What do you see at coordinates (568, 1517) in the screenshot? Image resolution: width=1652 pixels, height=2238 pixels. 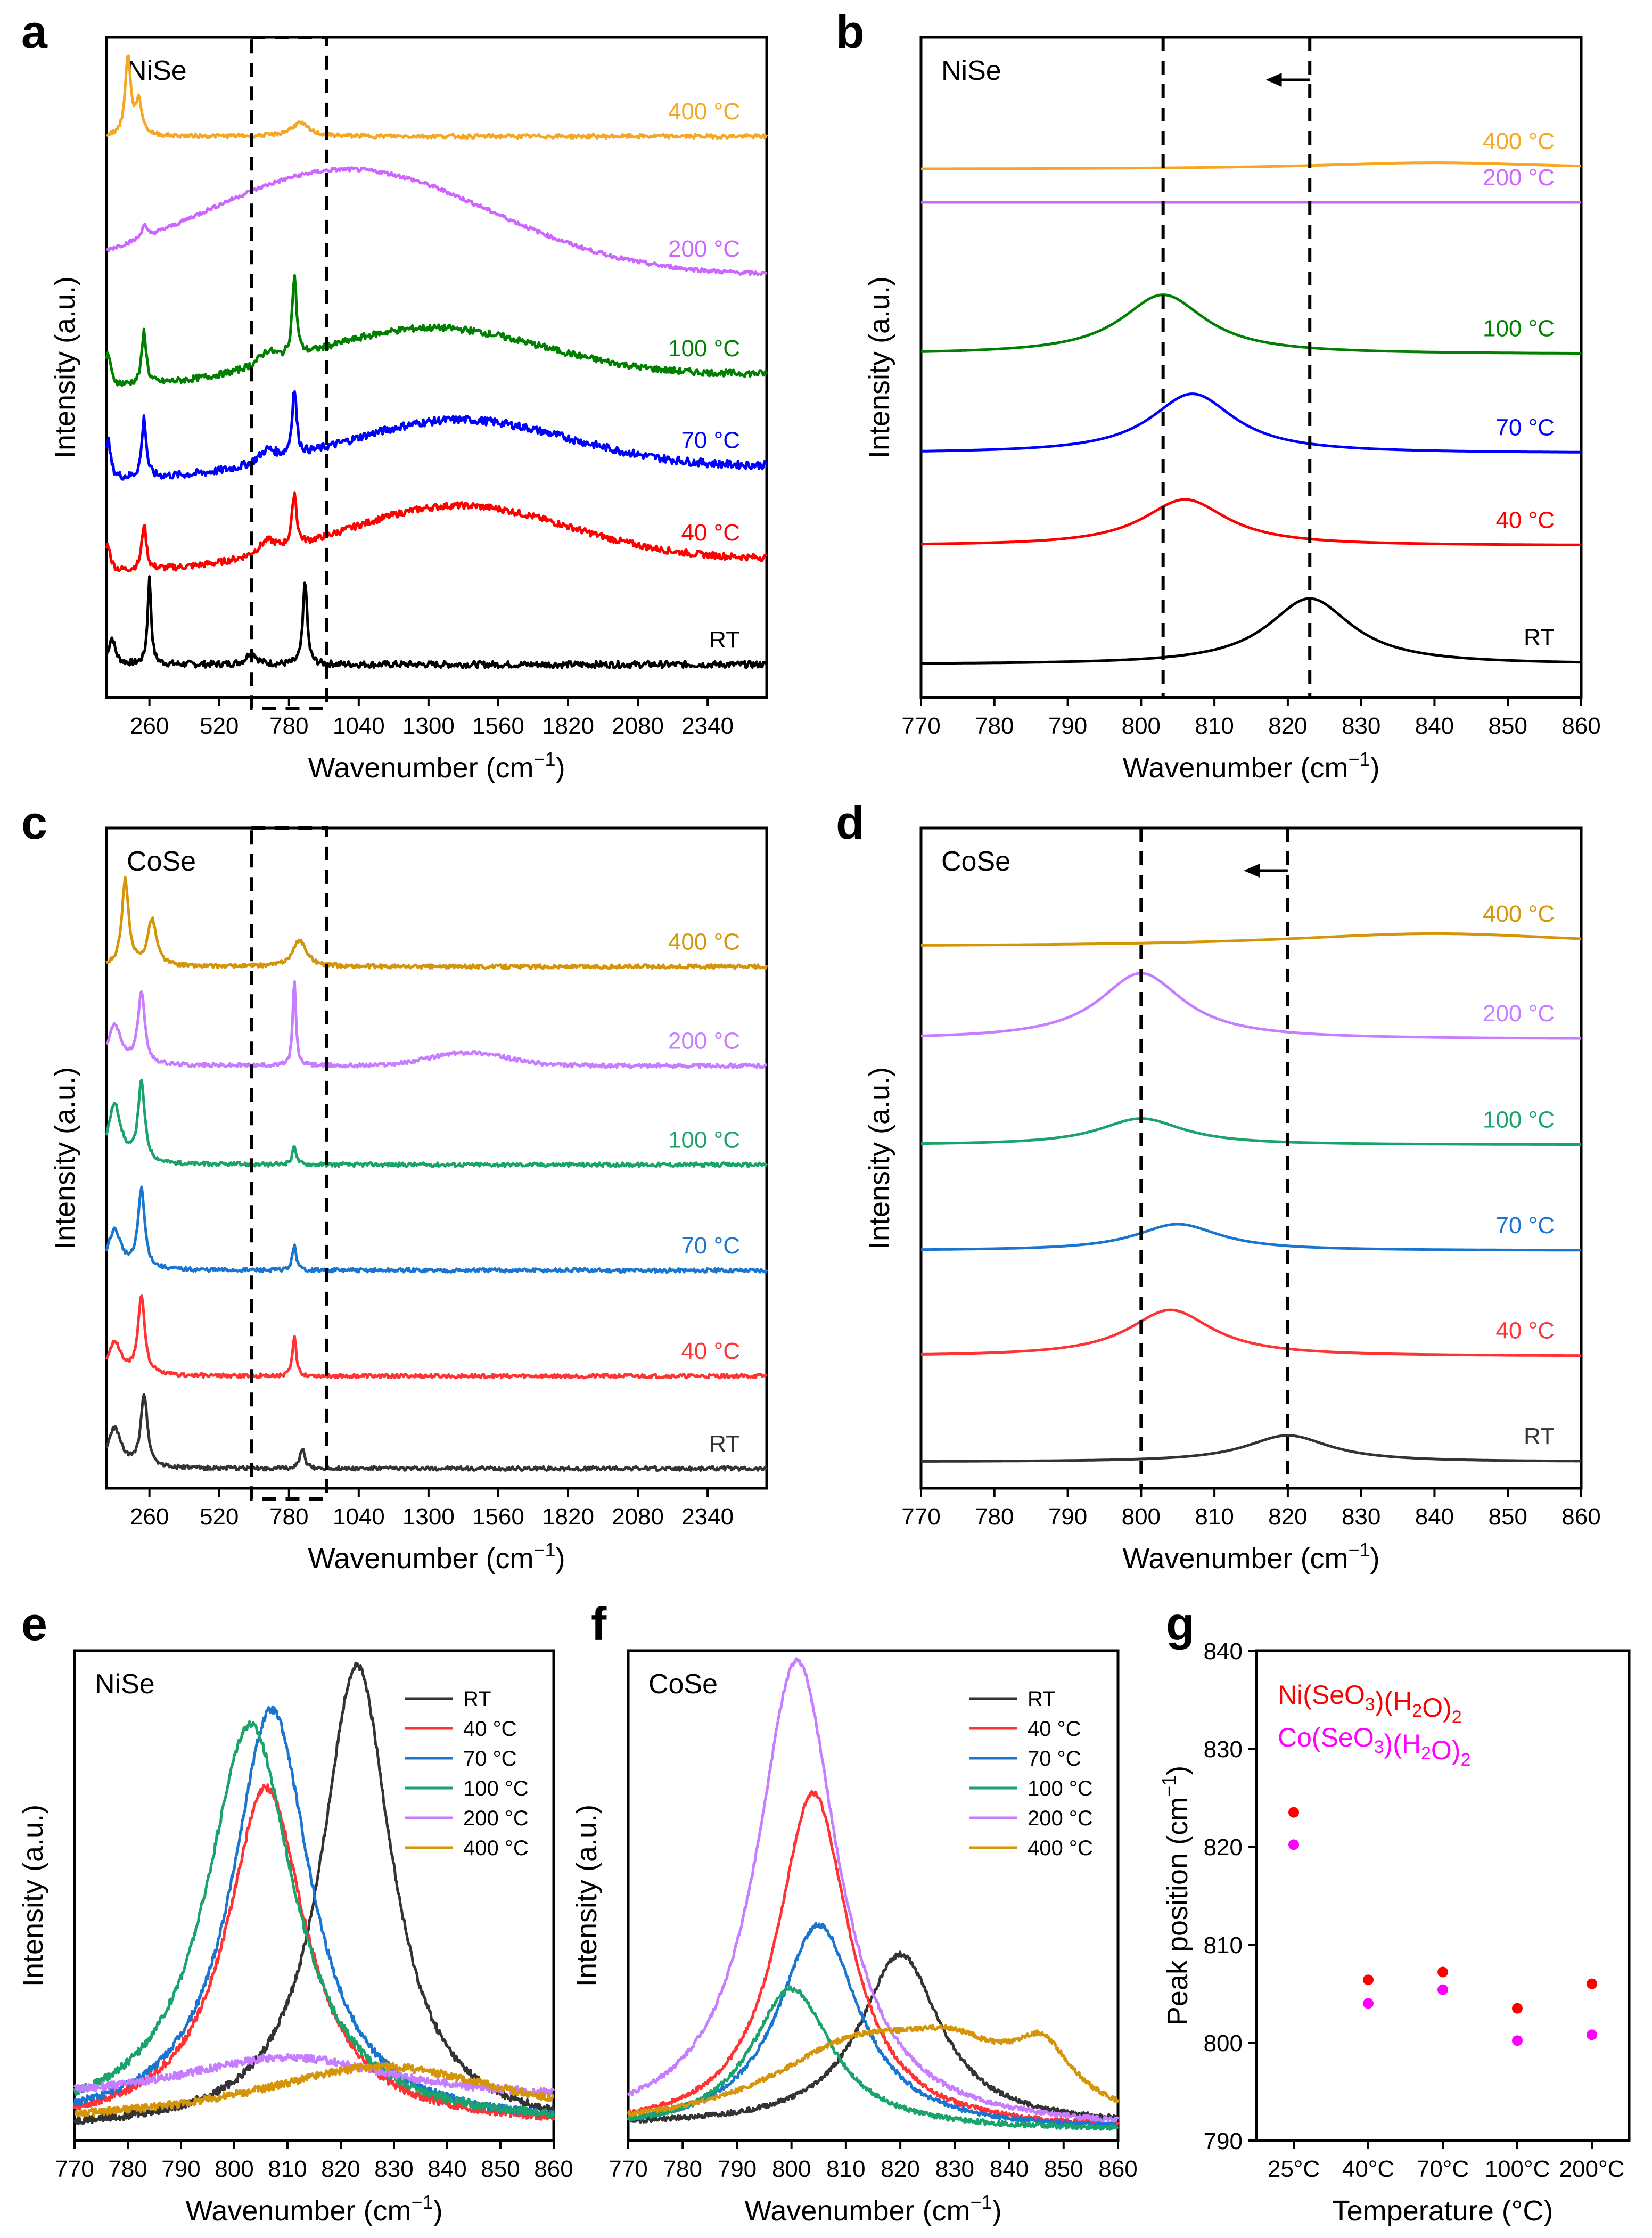 I see `x-tick-label: 1820` at bounding box center [568, 1517].